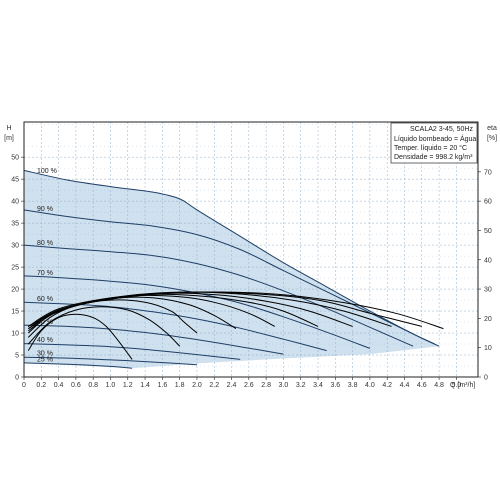 The height and width of the screenshot is (500, 500). What do you see at coordinates (45, 299) in the screenshot?
I see `head-curve-label: 60 %` at bounding box center [45, 299].